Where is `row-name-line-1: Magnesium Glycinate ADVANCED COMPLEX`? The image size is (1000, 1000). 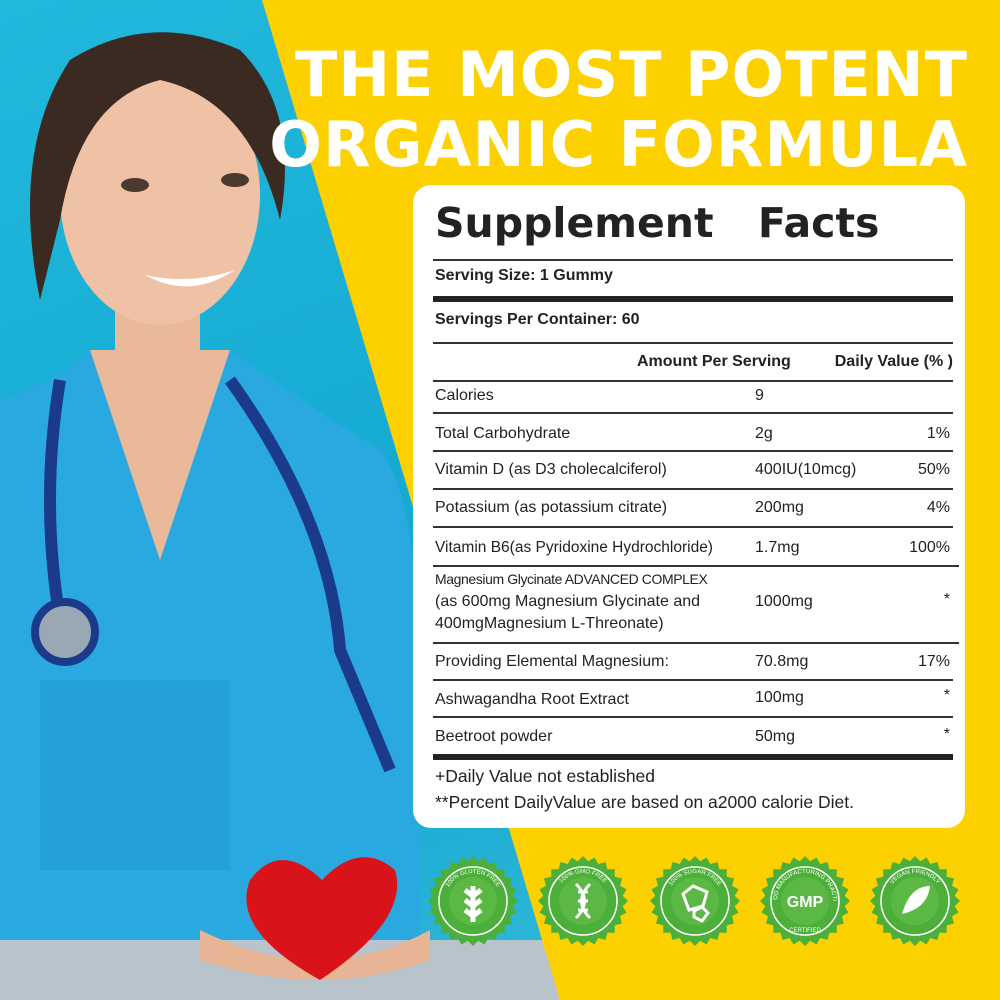 row-name-line-1: Magnesium Glycinate ADVANCED COMPLEX is located at coordinates (571, 579).